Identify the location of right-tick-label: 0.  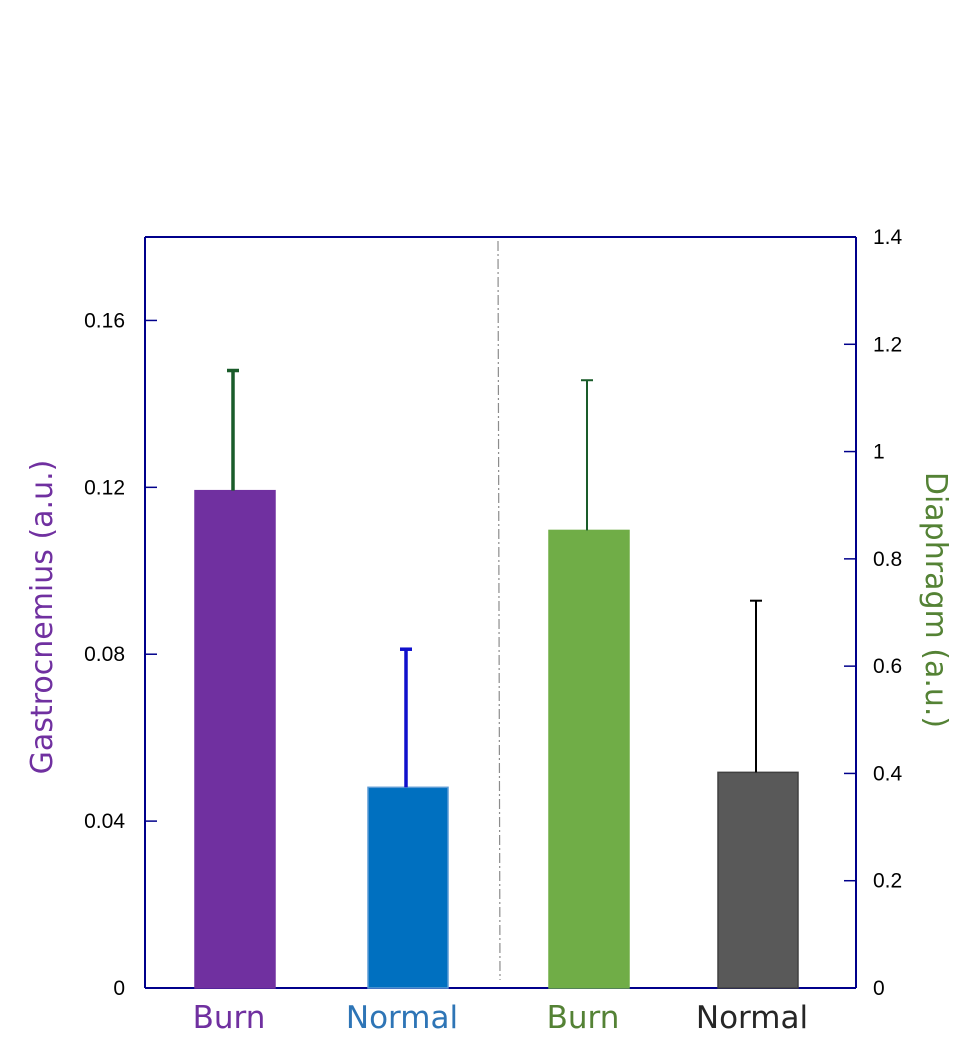
(879, 988).